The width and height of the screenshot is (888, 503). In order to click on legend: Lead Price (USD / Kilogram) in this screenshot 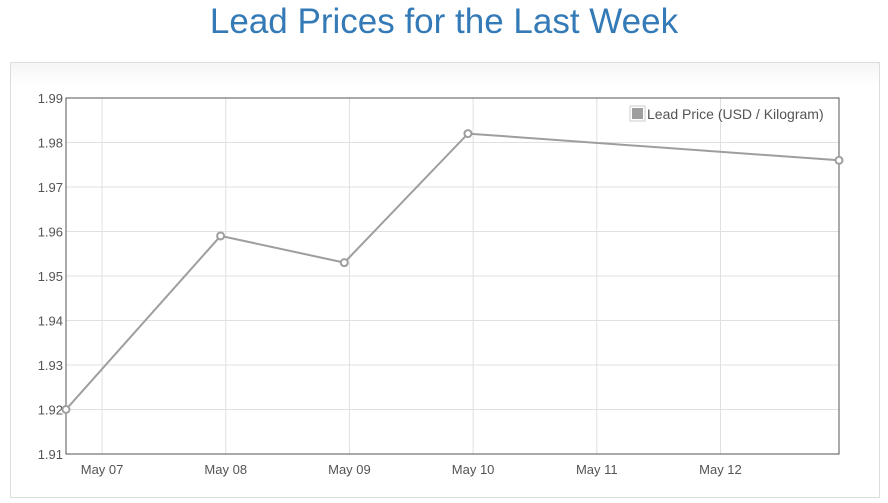, I will do `click(726, 113)`.